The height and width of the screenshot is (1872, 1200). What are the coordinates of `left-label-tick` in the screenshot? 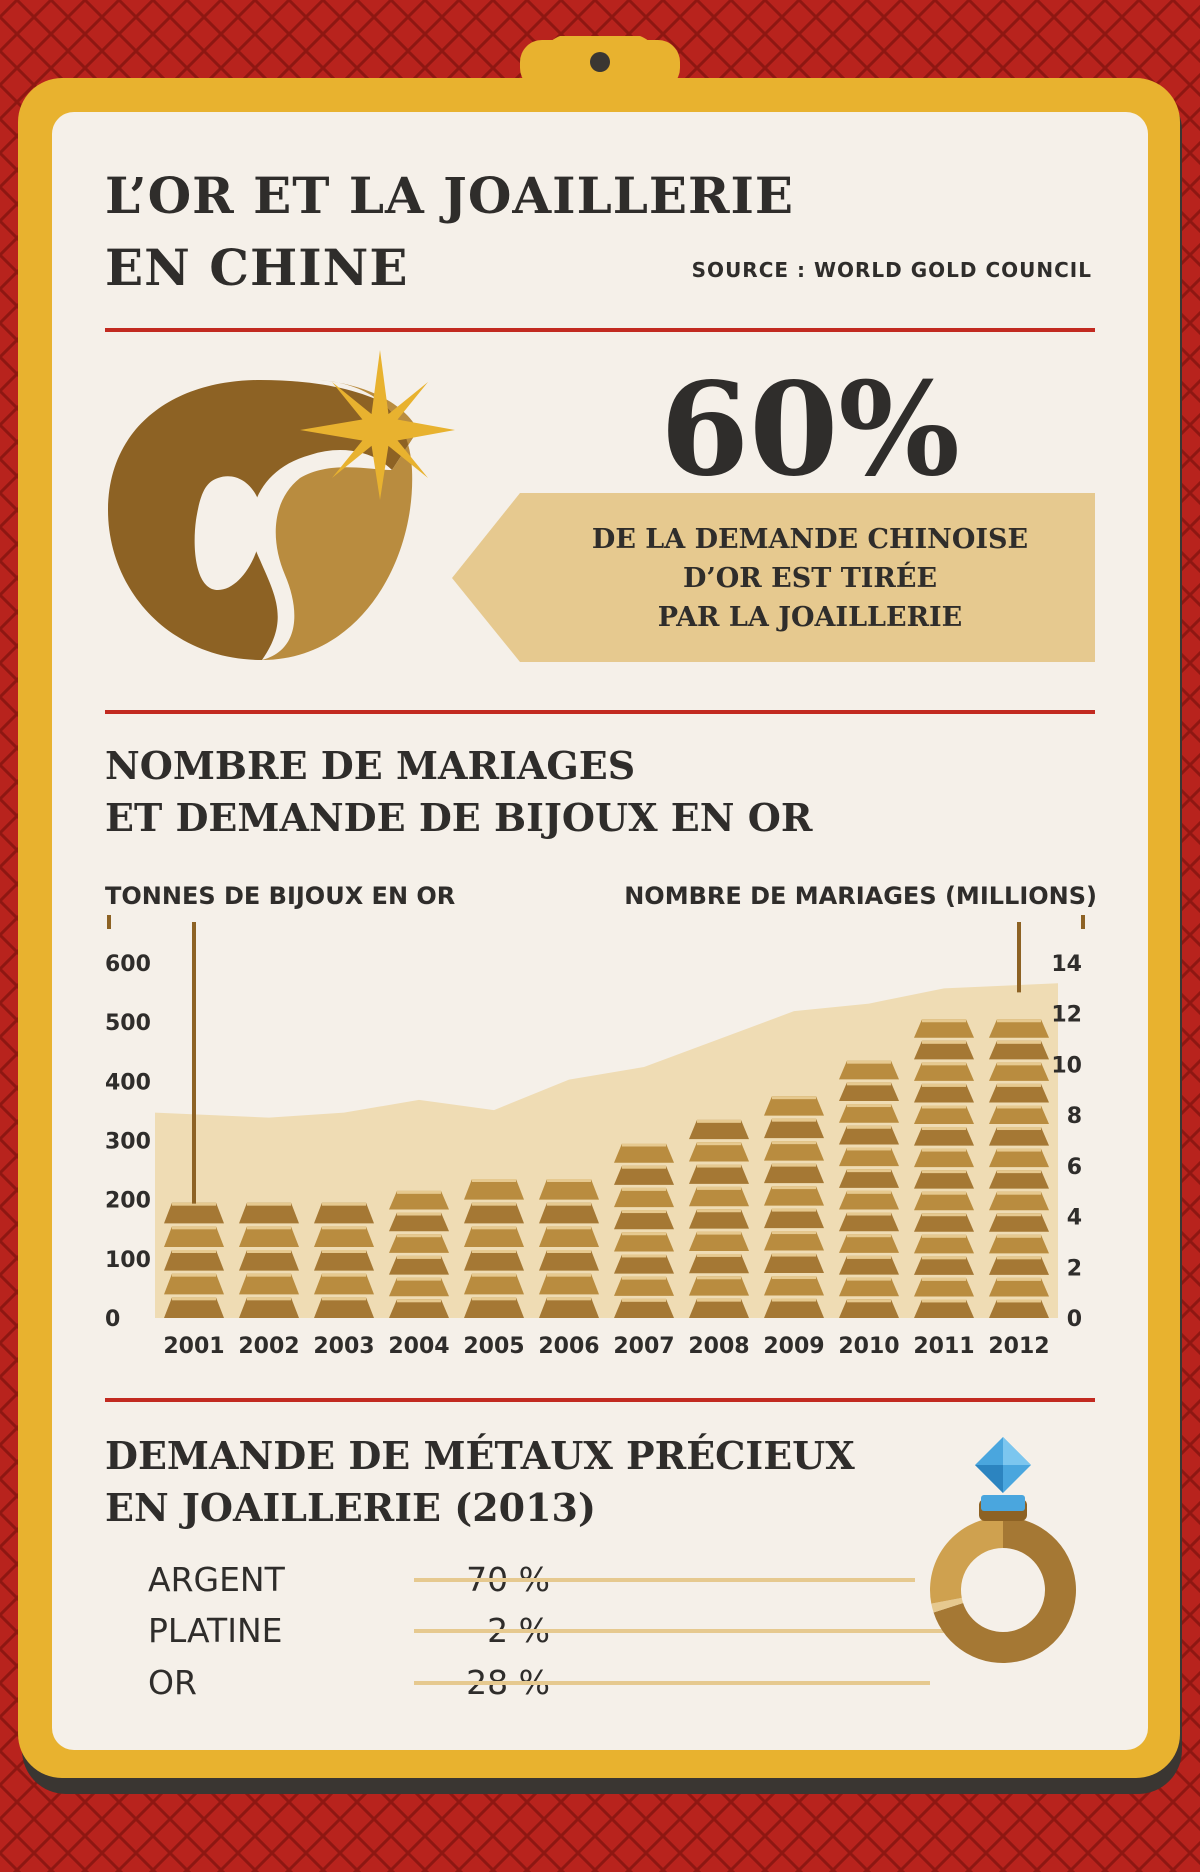 It's located at (109, 922).